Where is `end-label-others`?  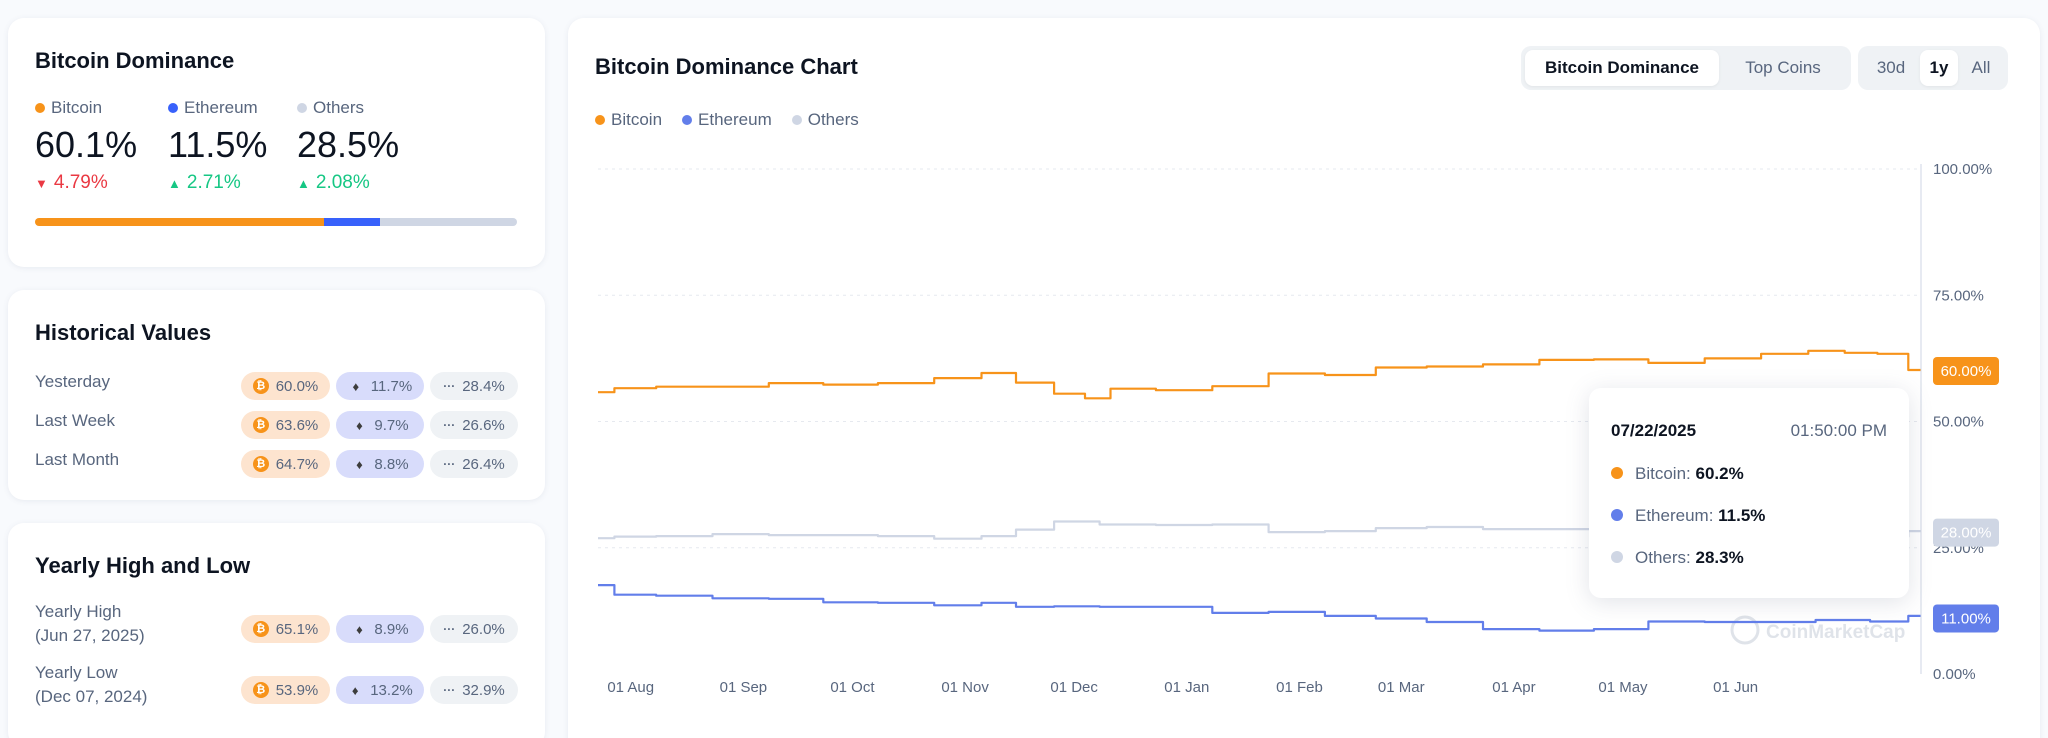
end-label-others is located at coordinates (1966, 532).